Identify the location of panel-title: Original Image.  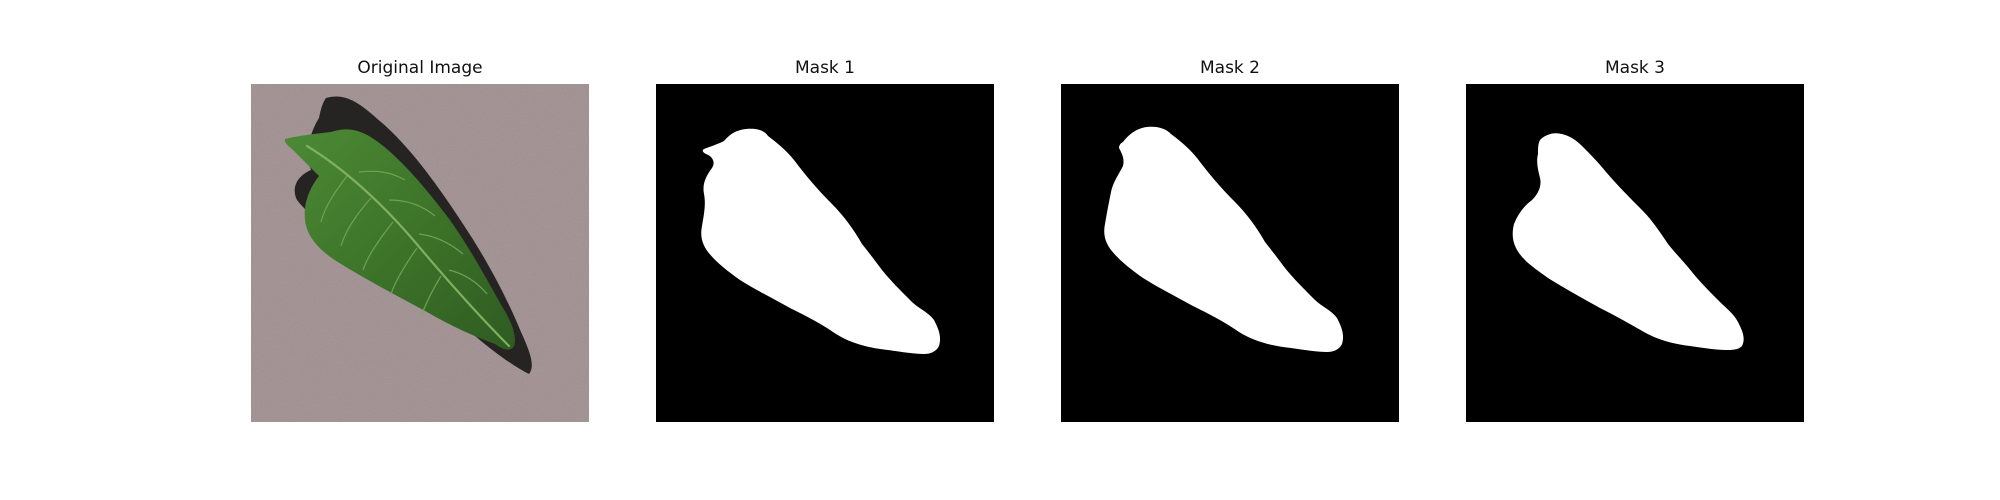
(420, 68).